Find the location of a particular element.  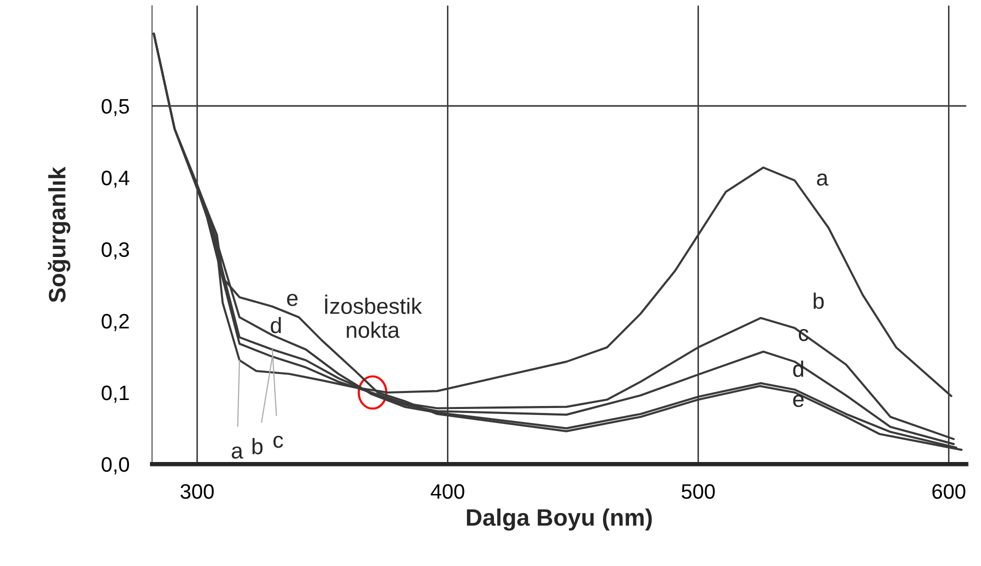

x-tick-label: 600 is located at coordinates (949, 491).